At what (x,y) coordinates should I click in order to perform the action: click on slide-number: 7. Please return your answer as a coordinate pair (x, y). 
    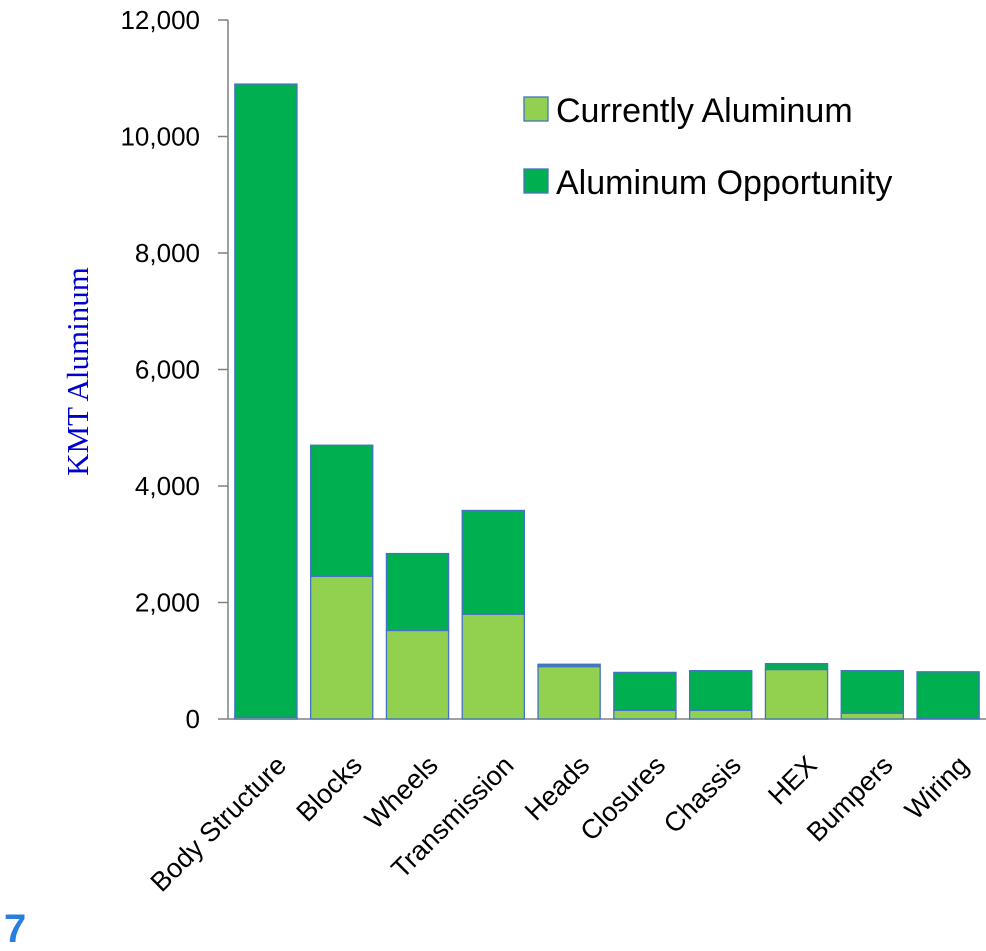
    Looking at the image, I should click on (15, 929).